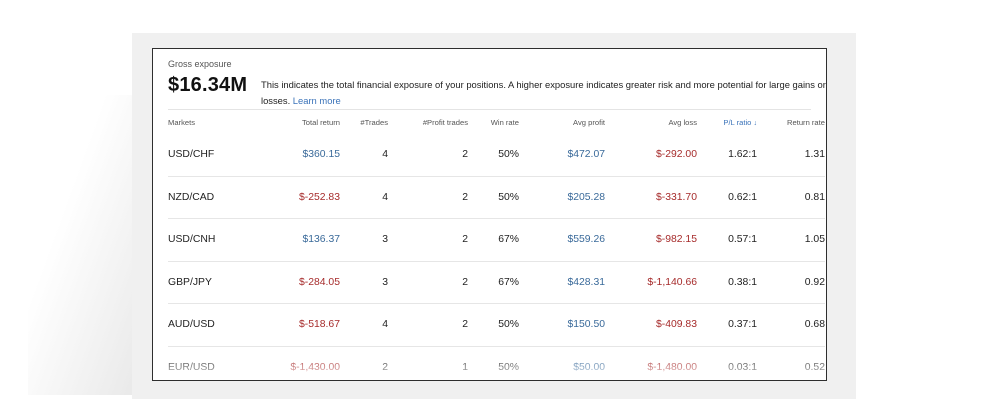 Image resolution: width=1000 pixels, height=414 pixels. Describe the element at coordinates (212, 239) in the screenshot. I see `cell-market: USD/CNH` at that location.